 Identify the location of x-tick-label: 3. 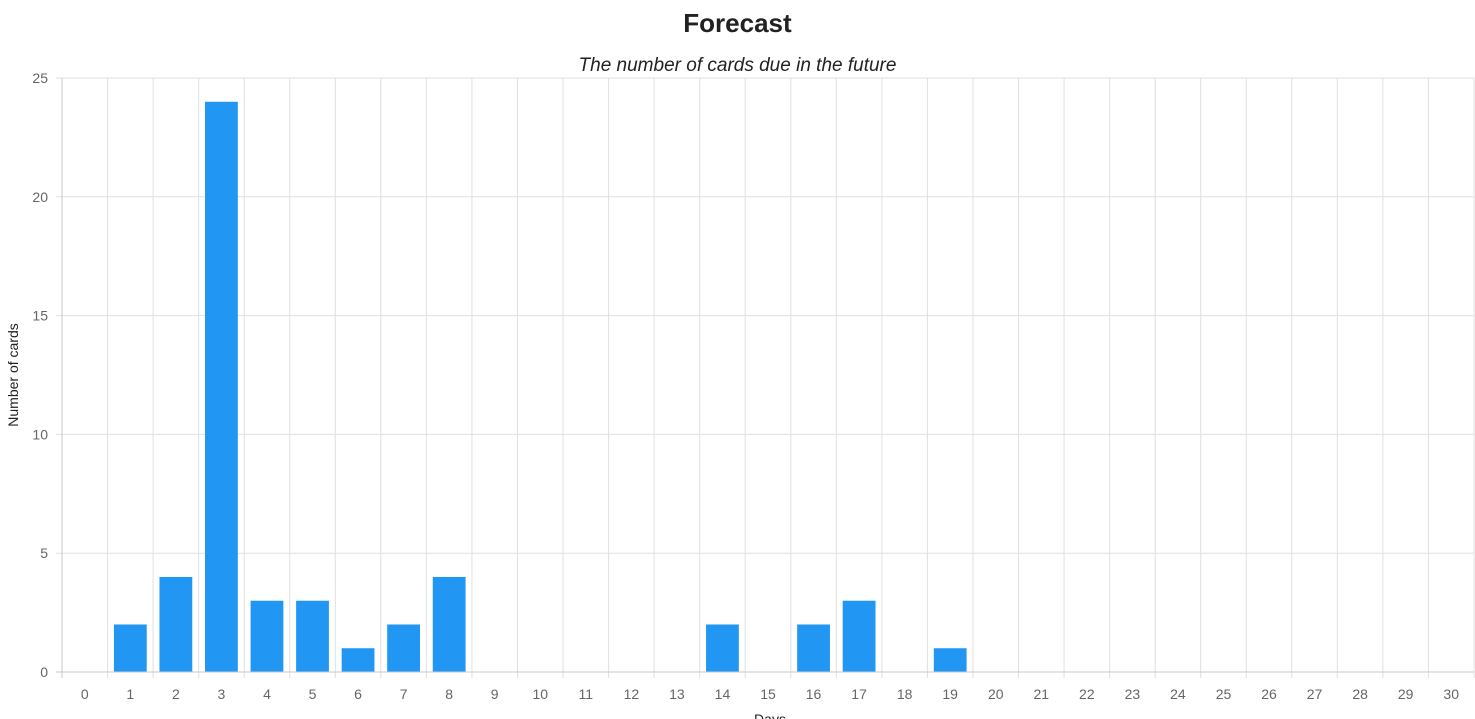
(222, 694).